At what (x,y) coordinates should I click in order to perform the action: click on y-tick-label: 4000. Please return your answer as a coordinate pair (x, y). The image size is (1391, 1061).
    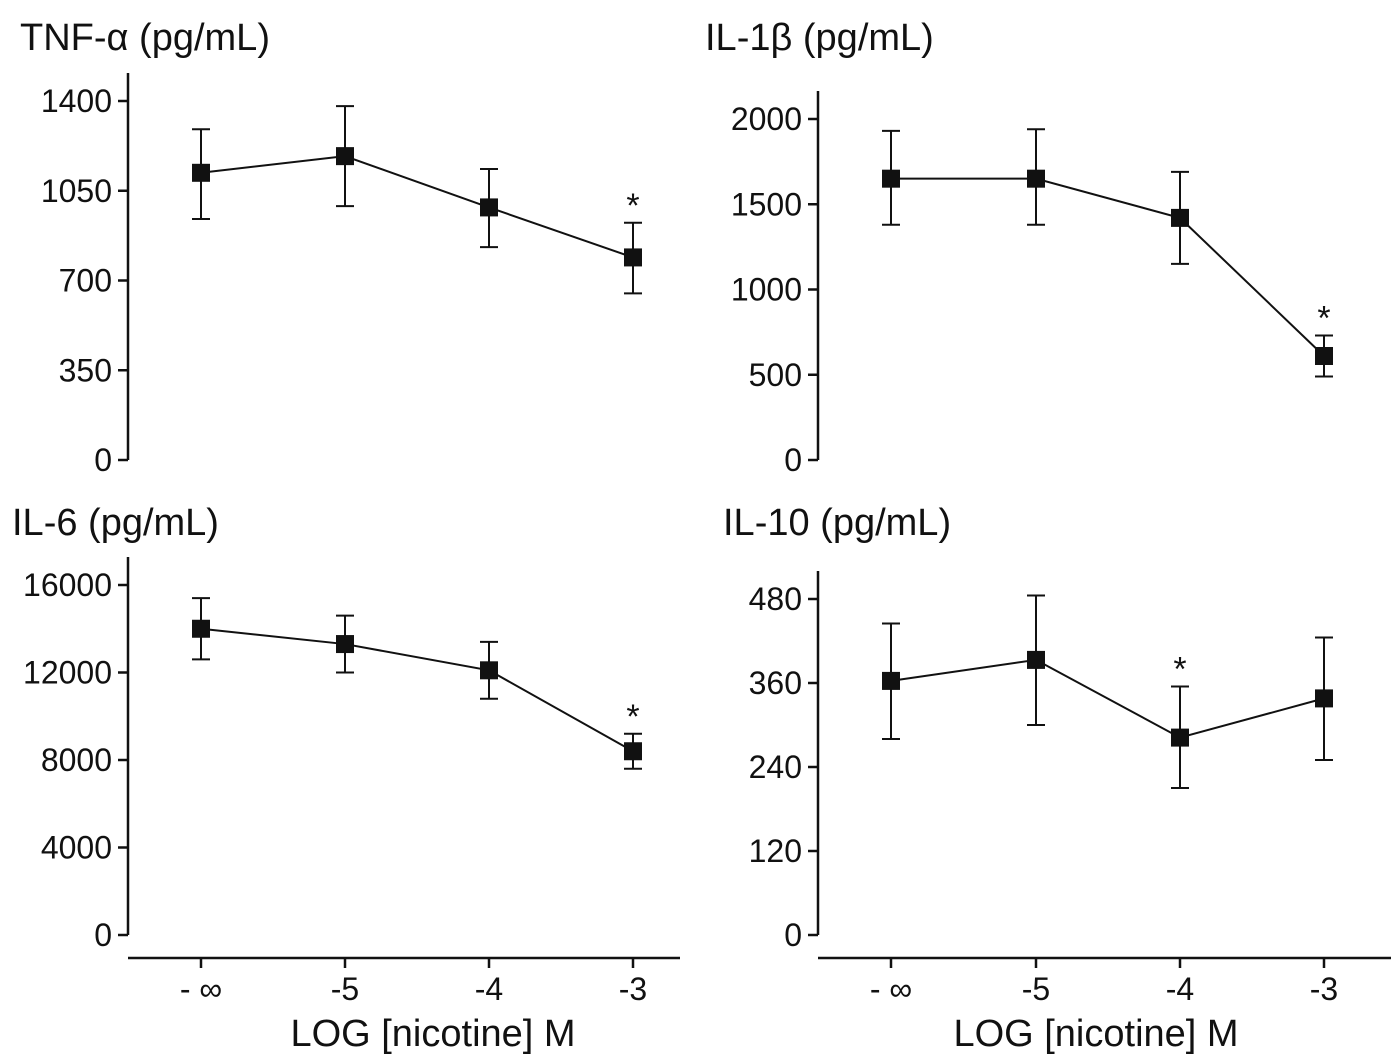
    Looking at the image, I should click on (76, 848).